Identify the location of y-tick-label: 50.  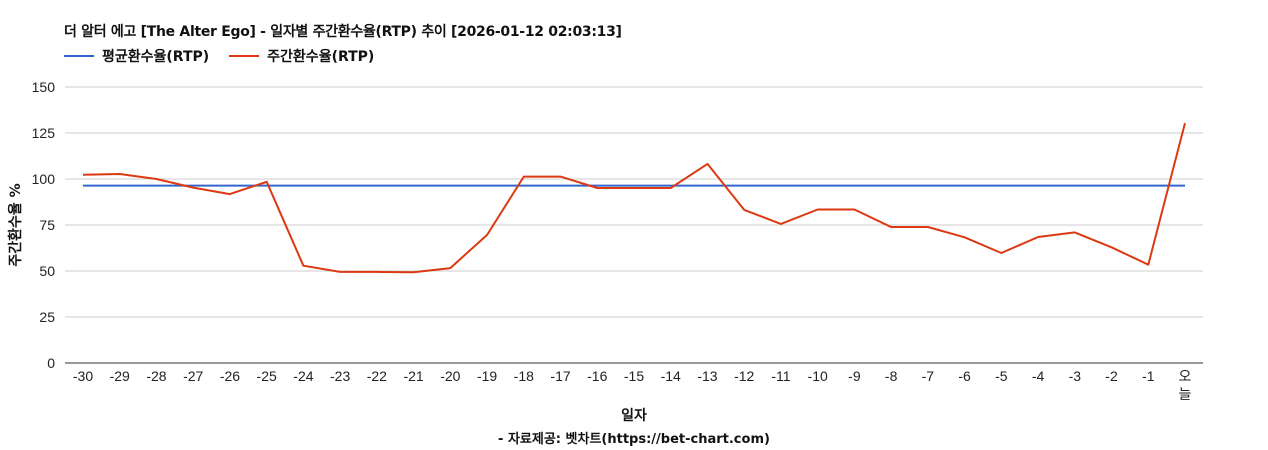
(47, 271).